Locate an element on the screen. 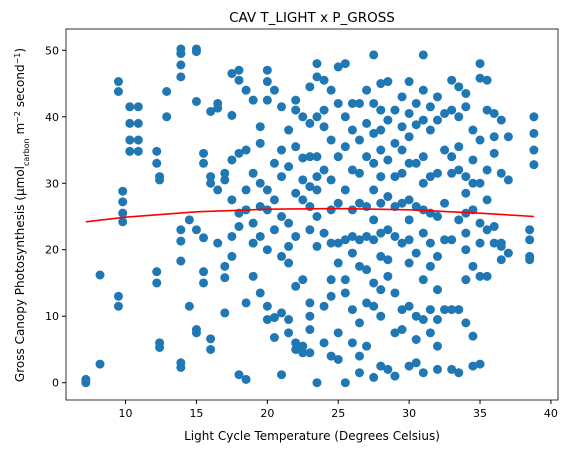  y-axis-label-part: −2 is located at coordinates (17, 117).